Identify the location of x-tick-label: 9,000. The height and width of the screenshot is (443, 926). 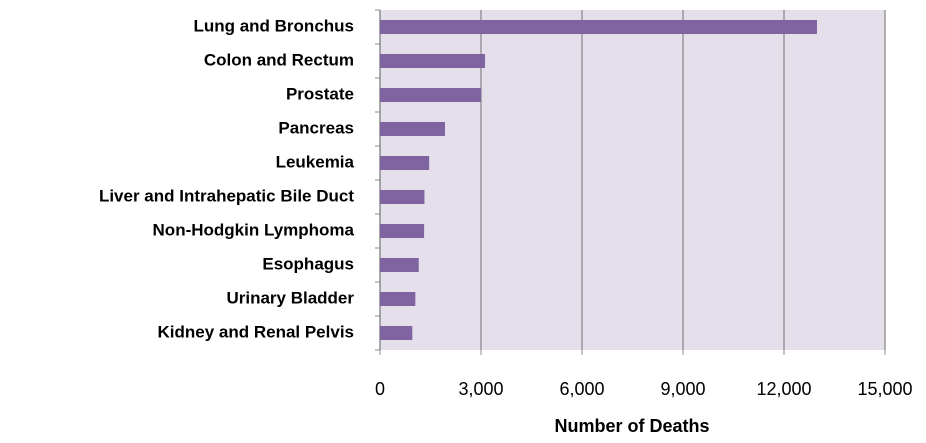
(682, 389).